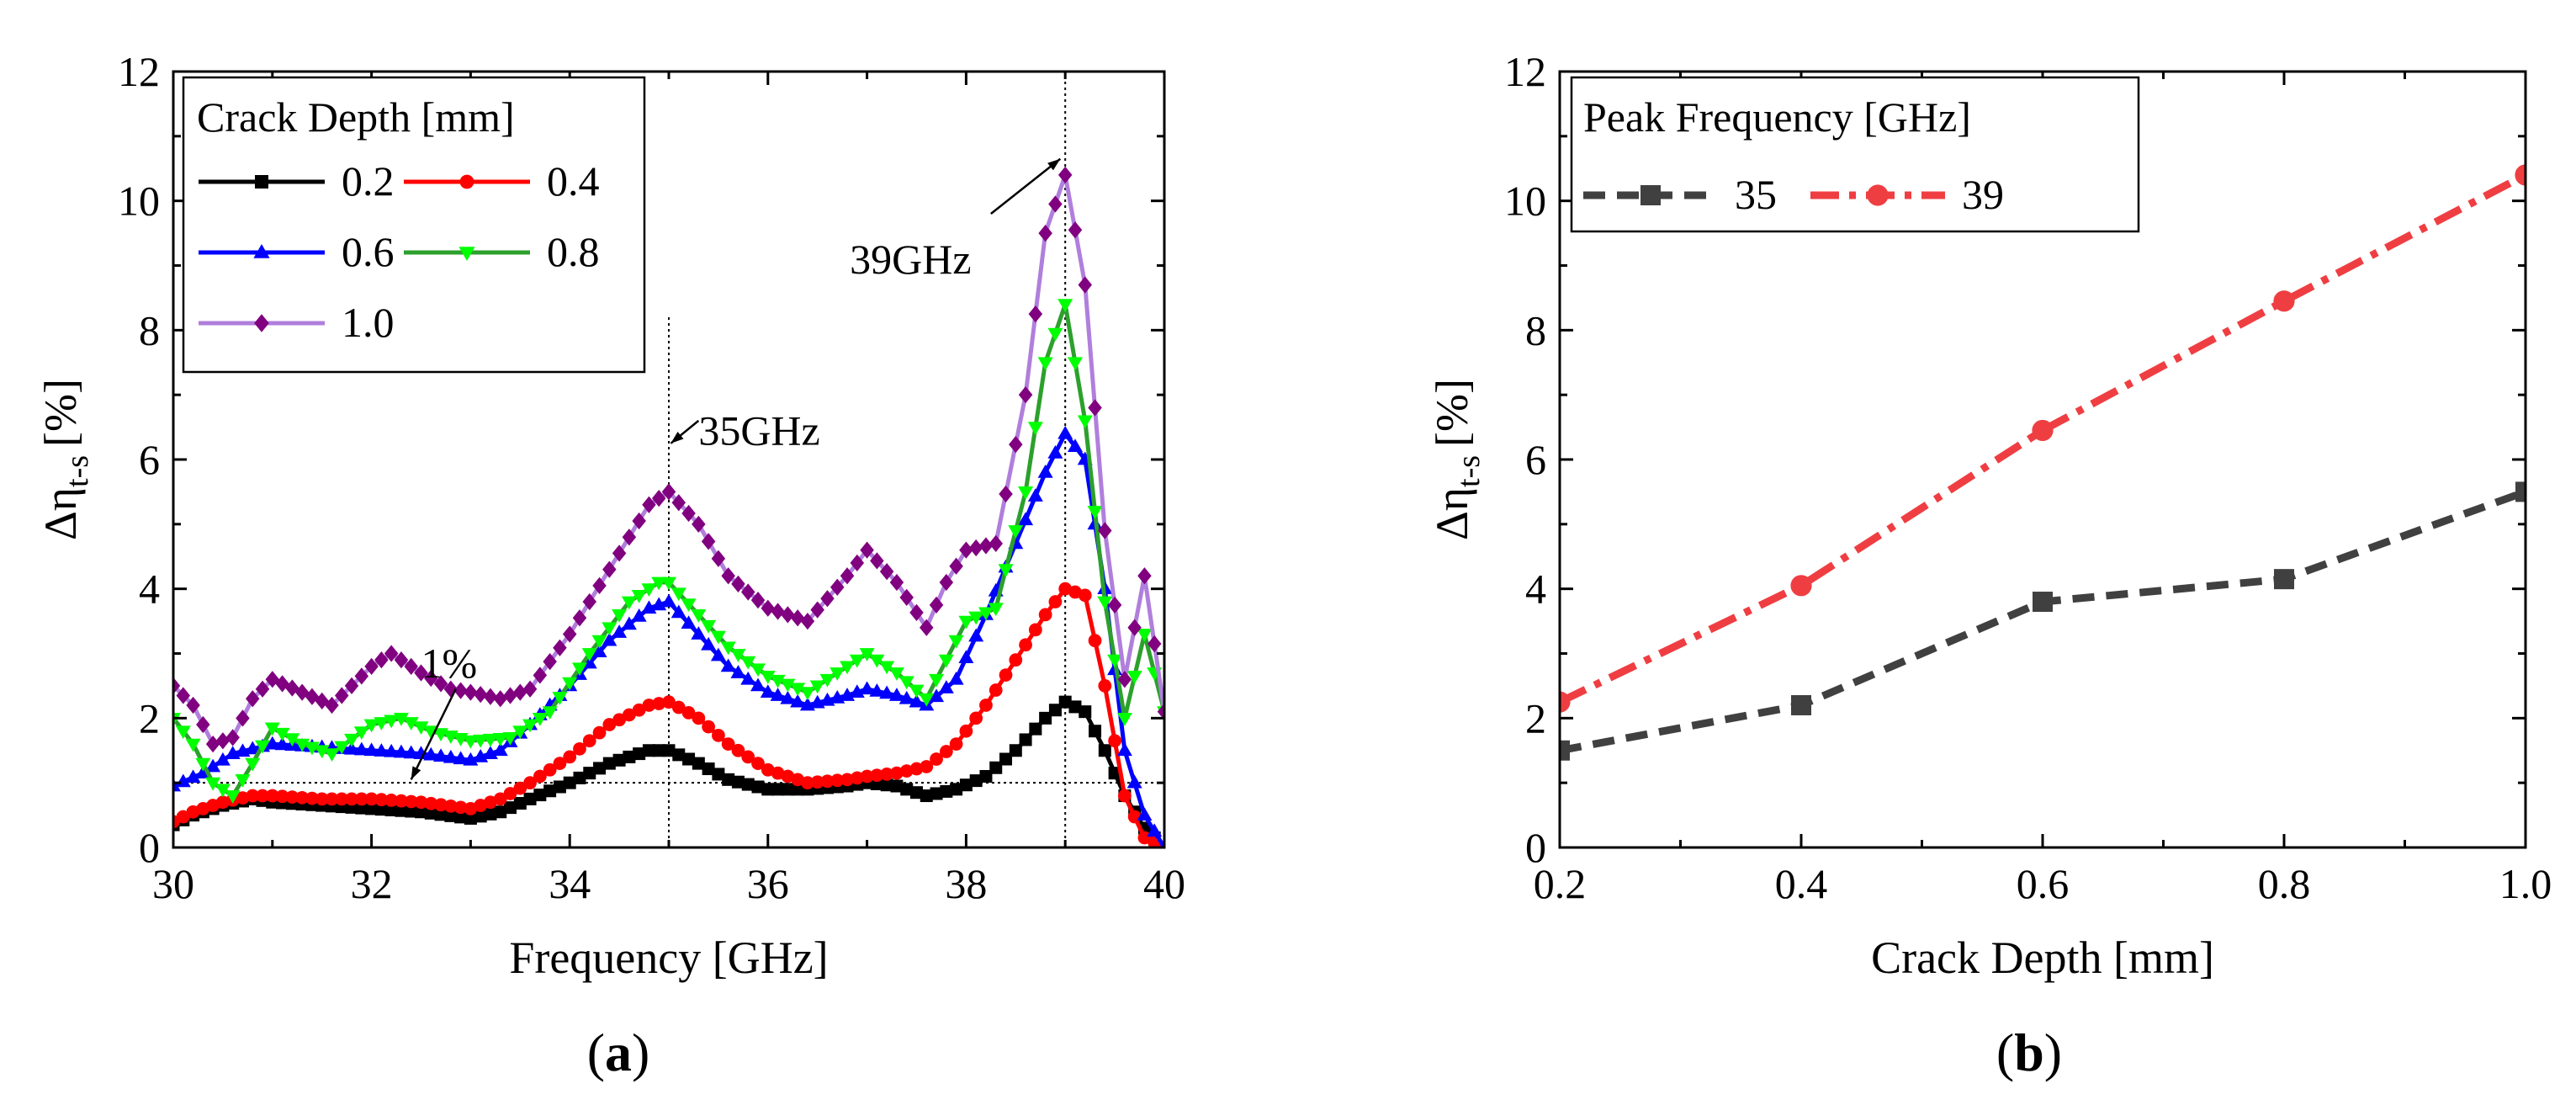 Image resolution: width=2576 pixels, height=1105 pixels. Describe the element at coordinates (570, 883) in the screenshot. I see `x-tick-label: 34` at that location.